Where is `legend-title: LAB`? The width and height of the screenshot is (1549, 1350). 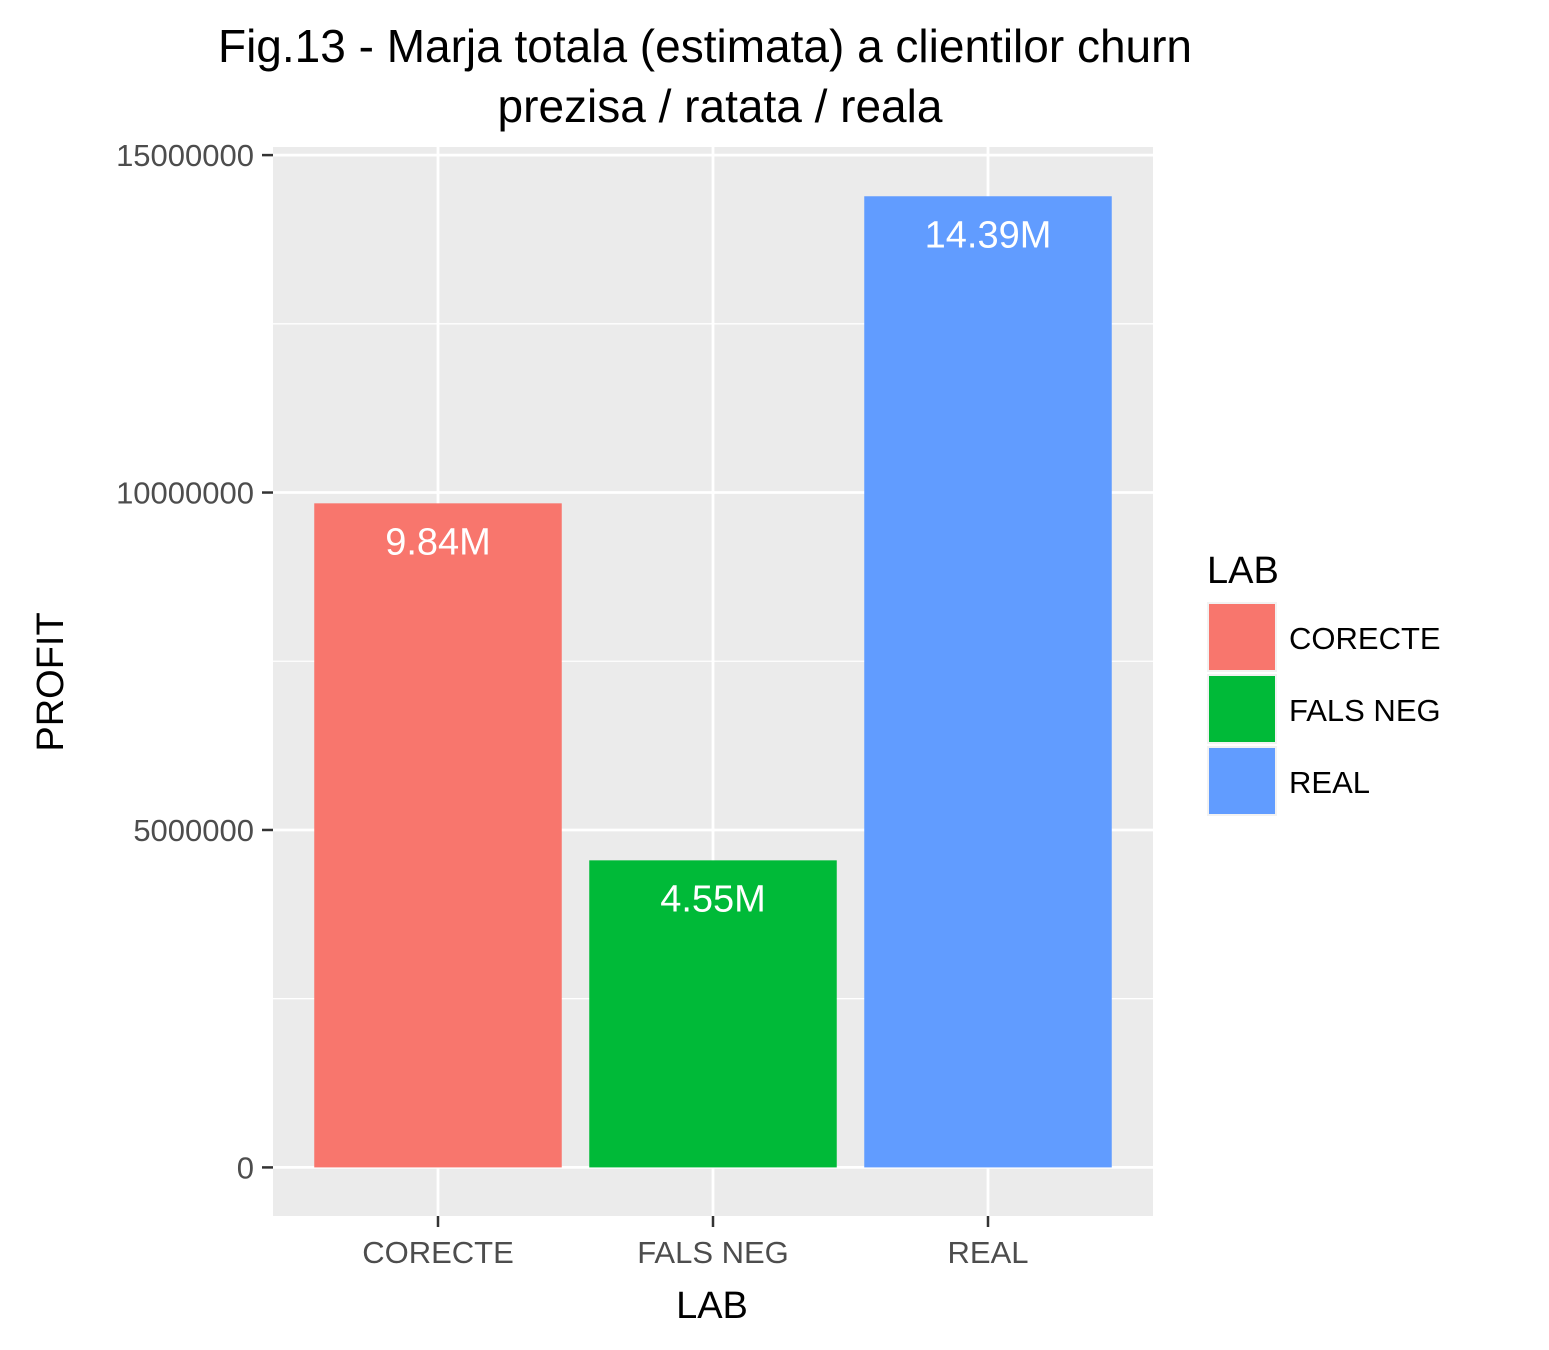 legend-title: LAB is located at coordinates (1243, 571).